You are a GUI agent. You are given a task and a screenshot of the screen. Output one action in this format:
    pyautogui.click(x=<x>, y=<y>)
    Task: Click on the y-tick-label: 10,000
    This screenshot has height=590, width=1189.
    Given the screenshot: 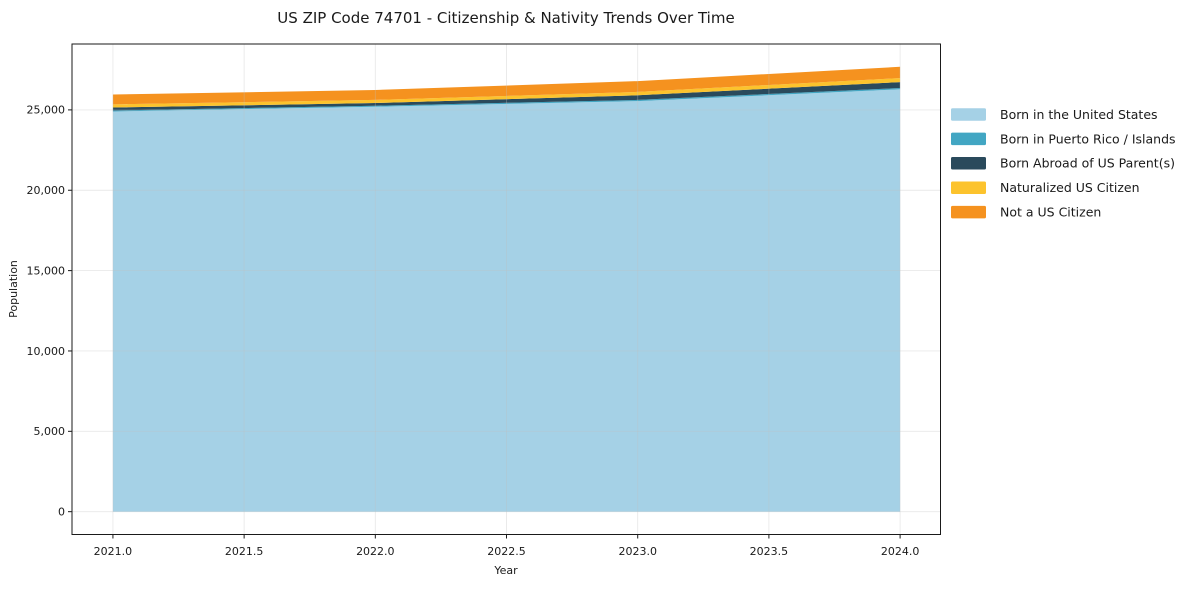 What is the action you would take?
    pyautogui.click(x=46, y=351)
    